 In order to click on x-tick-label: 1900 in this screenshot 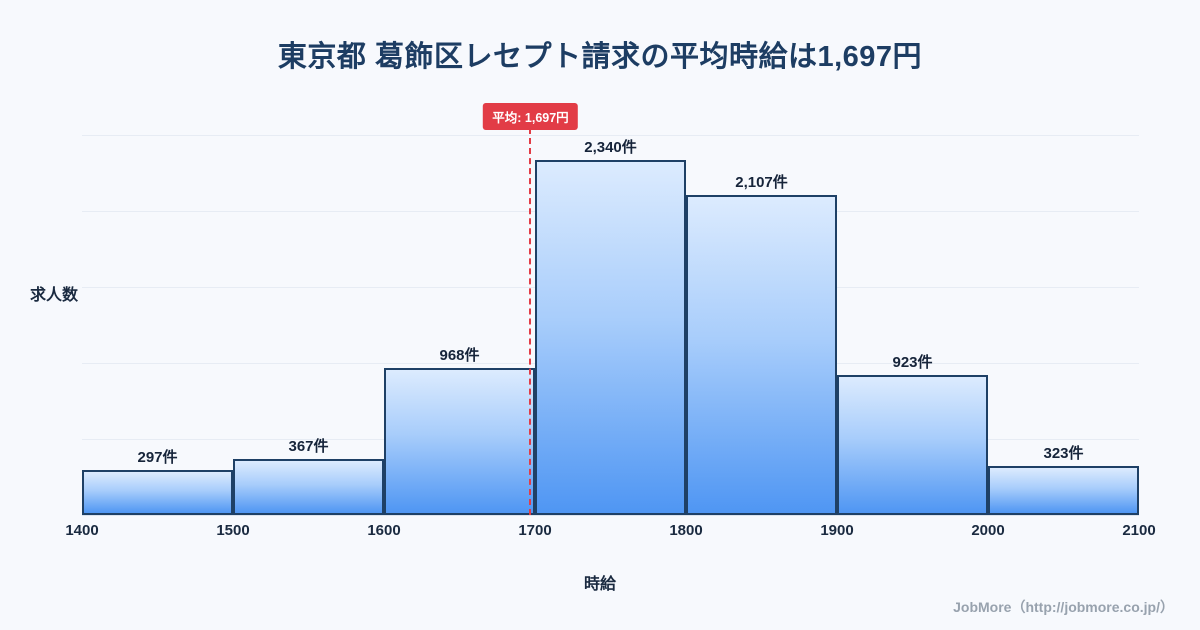, I will do `click(837, 530)`.